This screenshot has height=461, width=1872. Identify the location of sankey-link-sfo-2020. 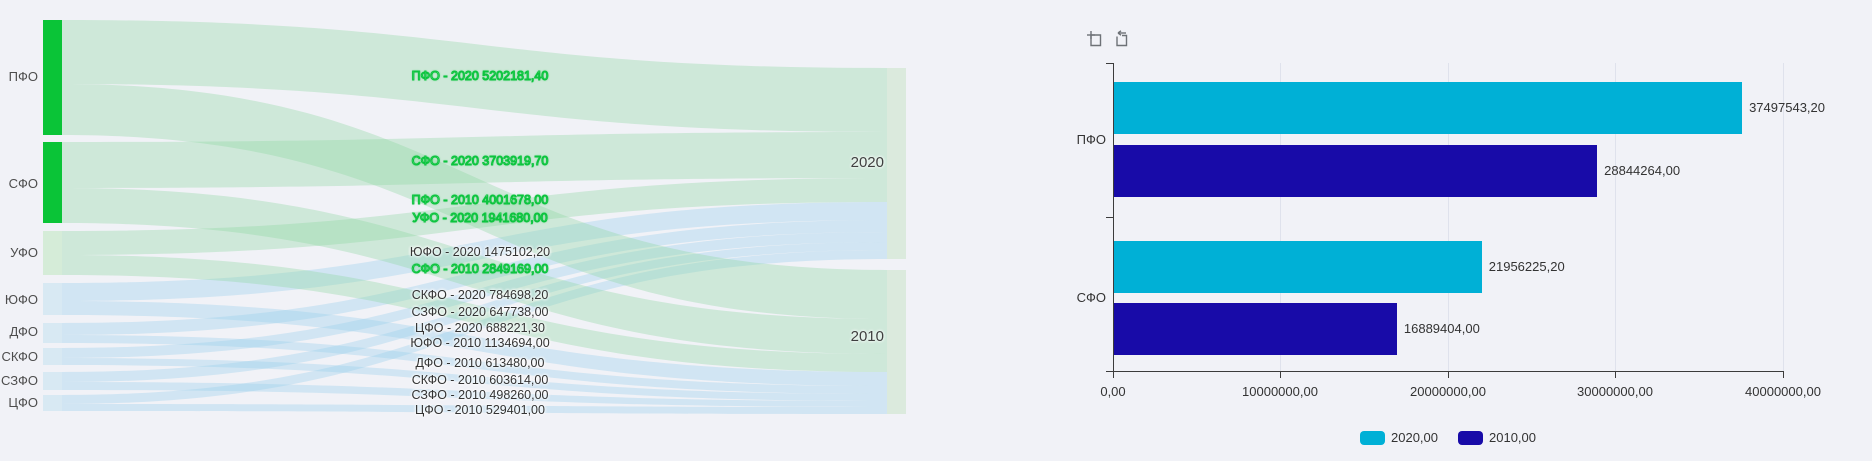
(474, 160).